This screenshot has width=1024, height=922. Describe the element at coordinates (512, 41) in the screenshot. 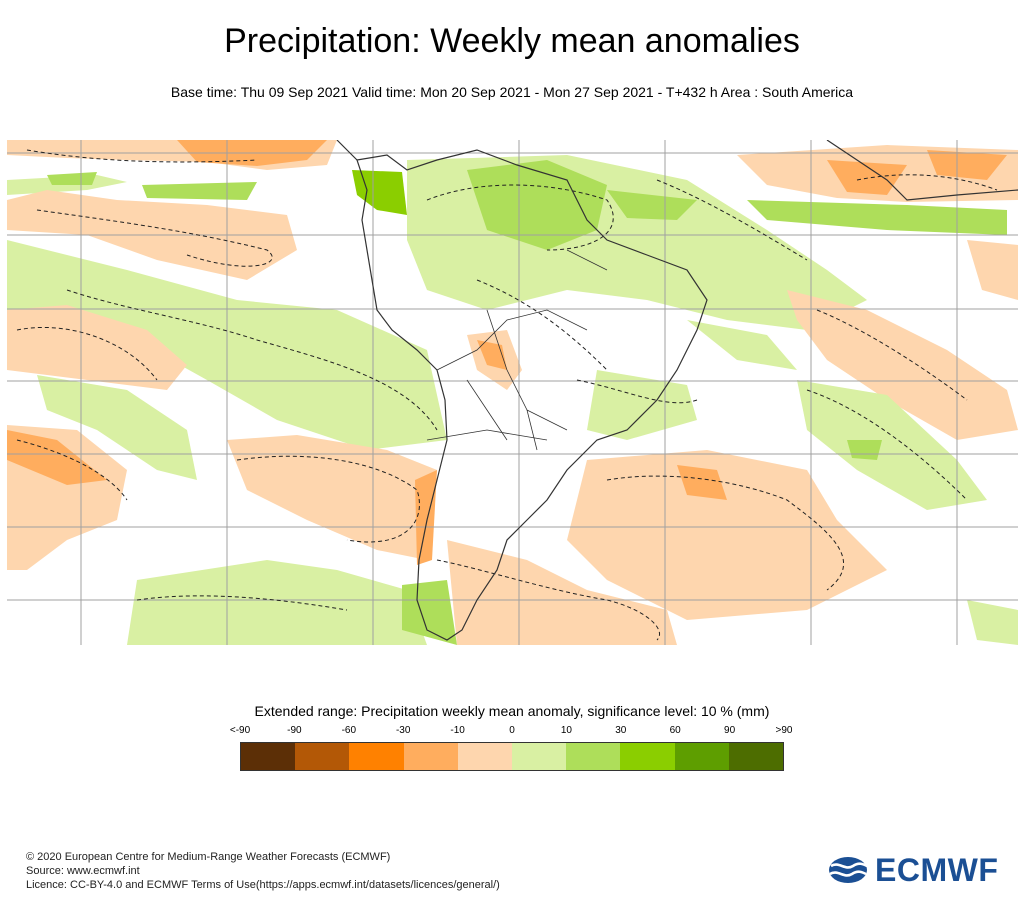

I see `chart-title: Precipitation: Weekly mean anomalies` at that location.